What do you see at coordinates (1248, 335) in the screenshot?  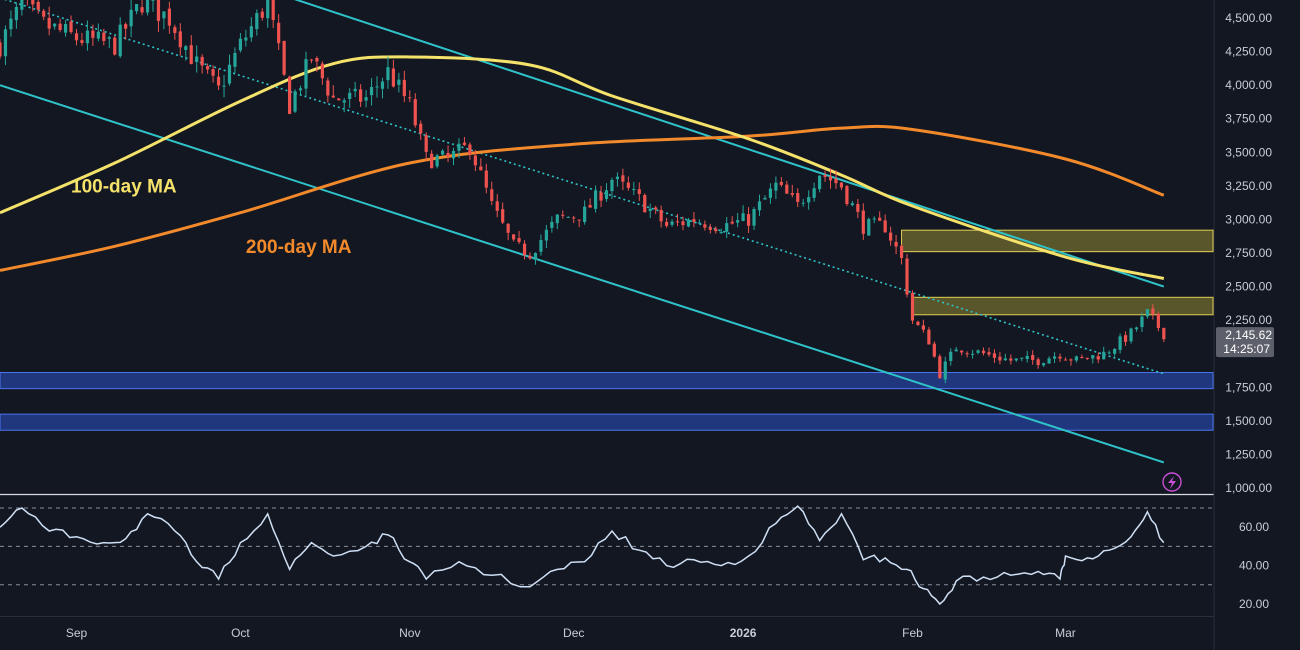 I see `current-price-label: 2,145.62` at bounding box center [1248, 335].